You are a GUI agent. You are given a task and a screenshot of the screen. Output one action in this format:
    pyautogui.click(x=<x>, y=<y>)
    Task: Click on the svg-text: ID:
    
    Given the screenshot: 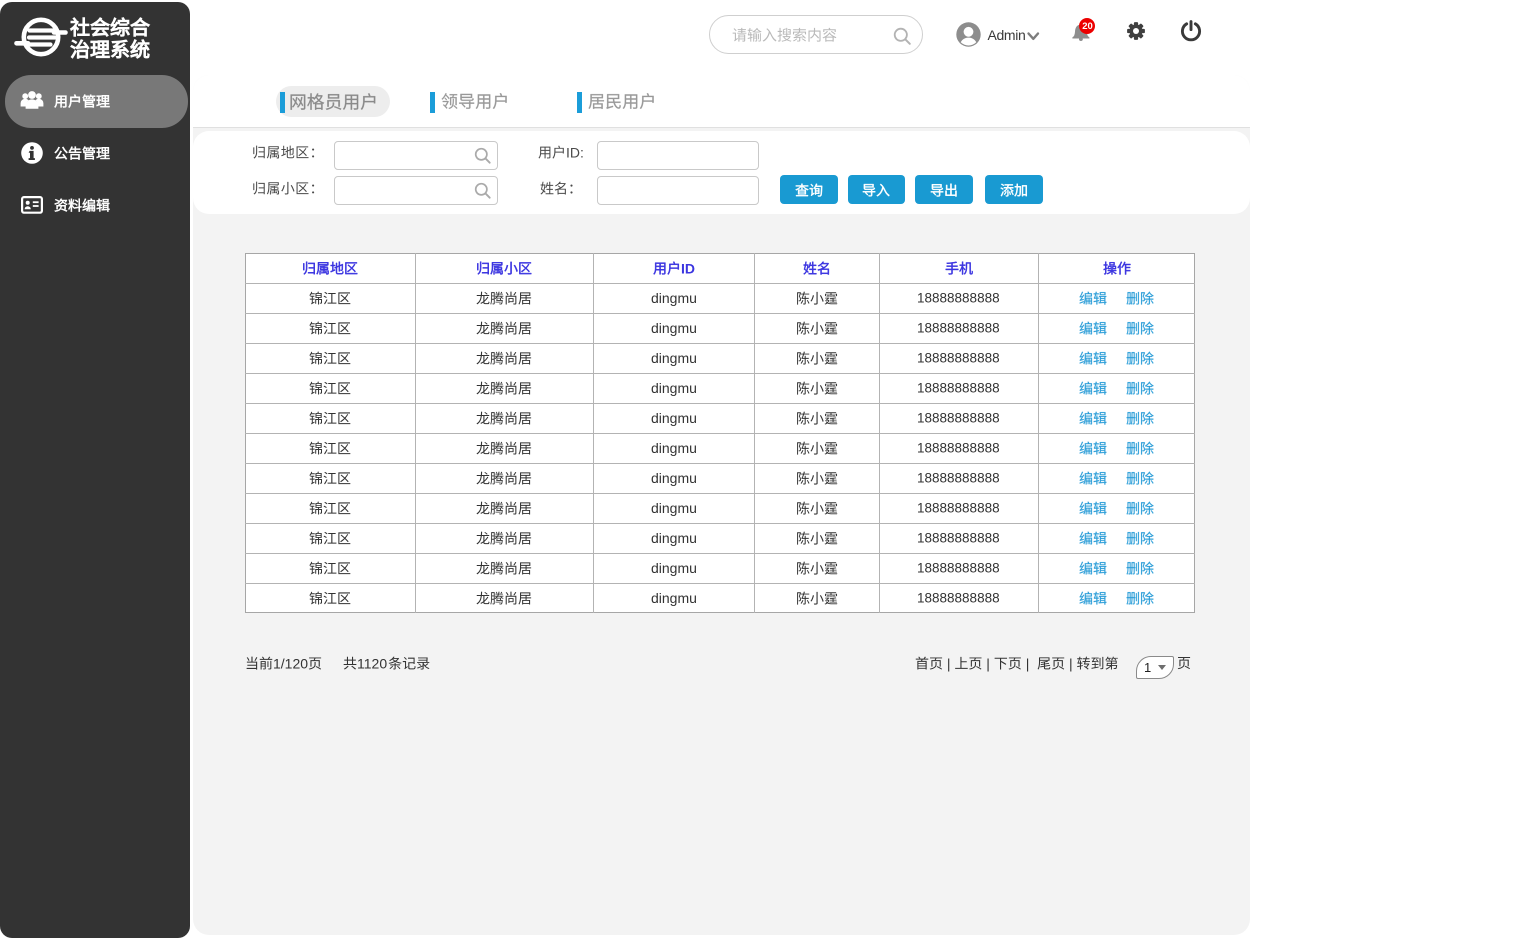 What is the action you would take?
    pyautogui.click(x=575, y=153)
    